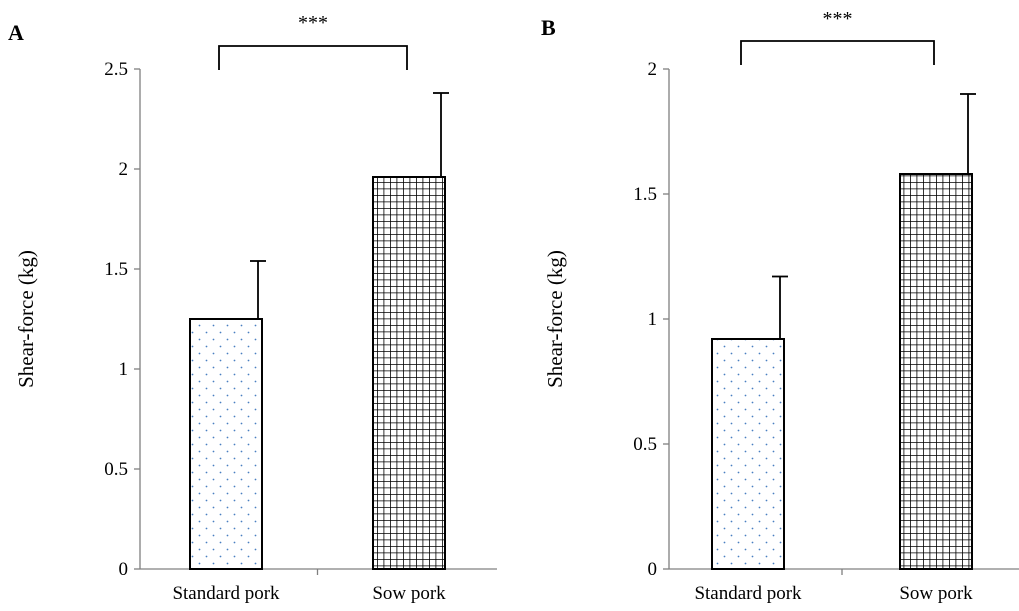 The image size is (1019, 611). What do you see at coordinates (16, 32) in the screenshot?
I see `panel-label: A` at bounding box center [16, 32].